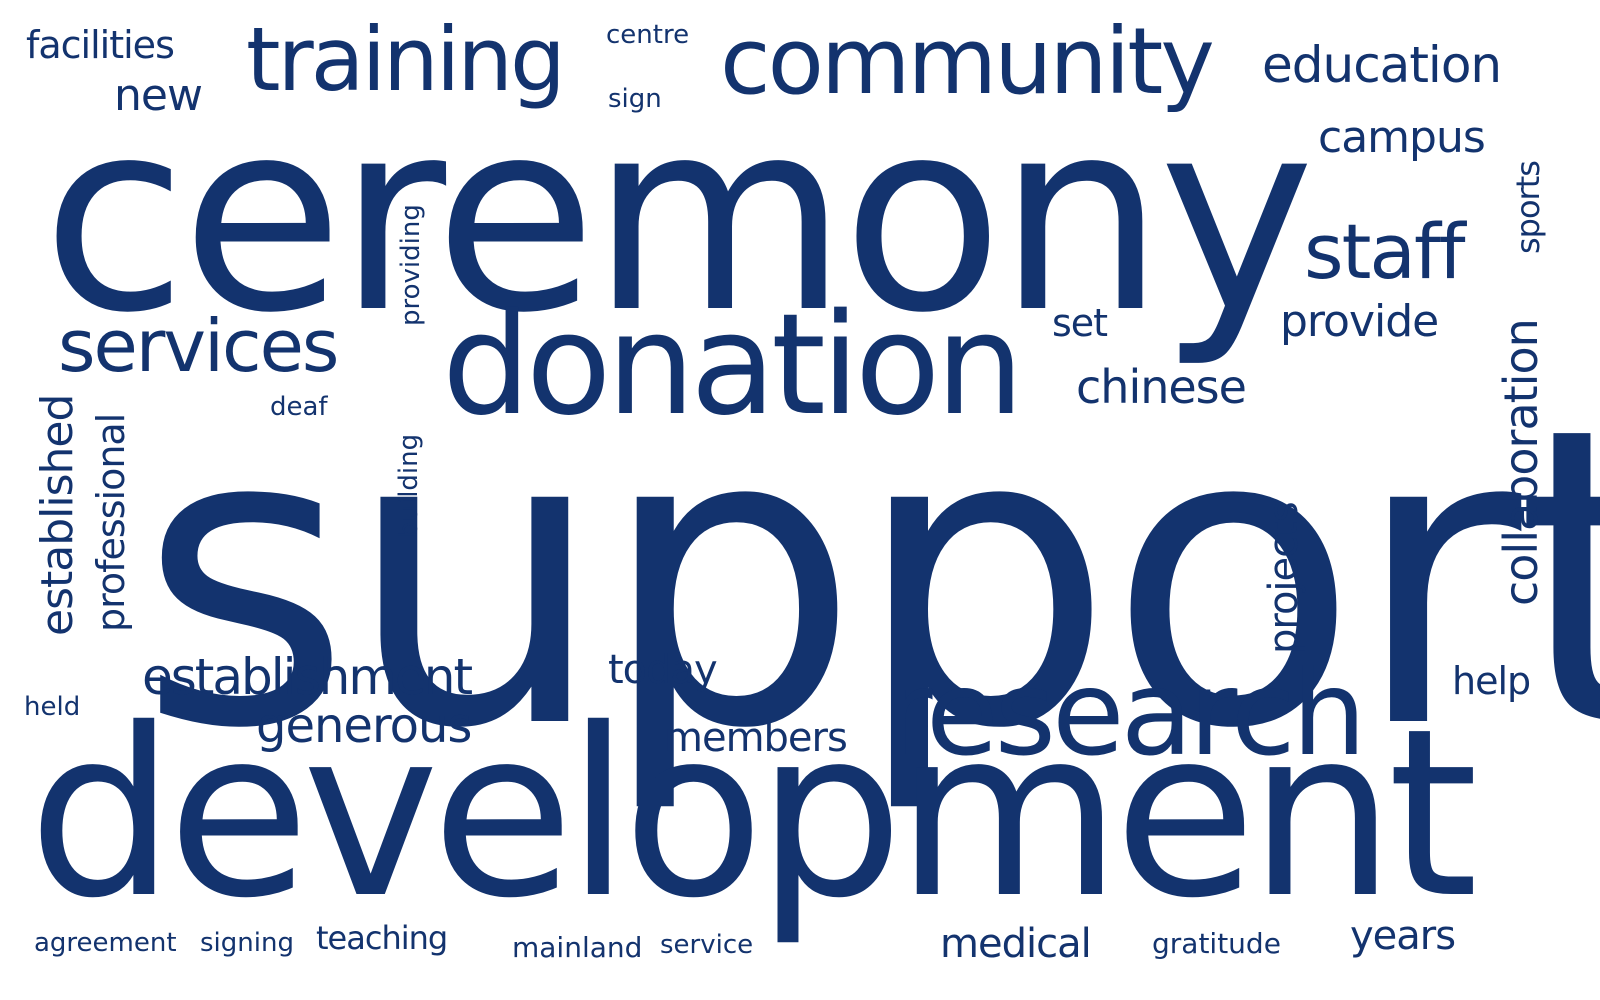  Describe the element at coordinates (1125, 713) in the screenshot. I see `word-research: research` at that location.